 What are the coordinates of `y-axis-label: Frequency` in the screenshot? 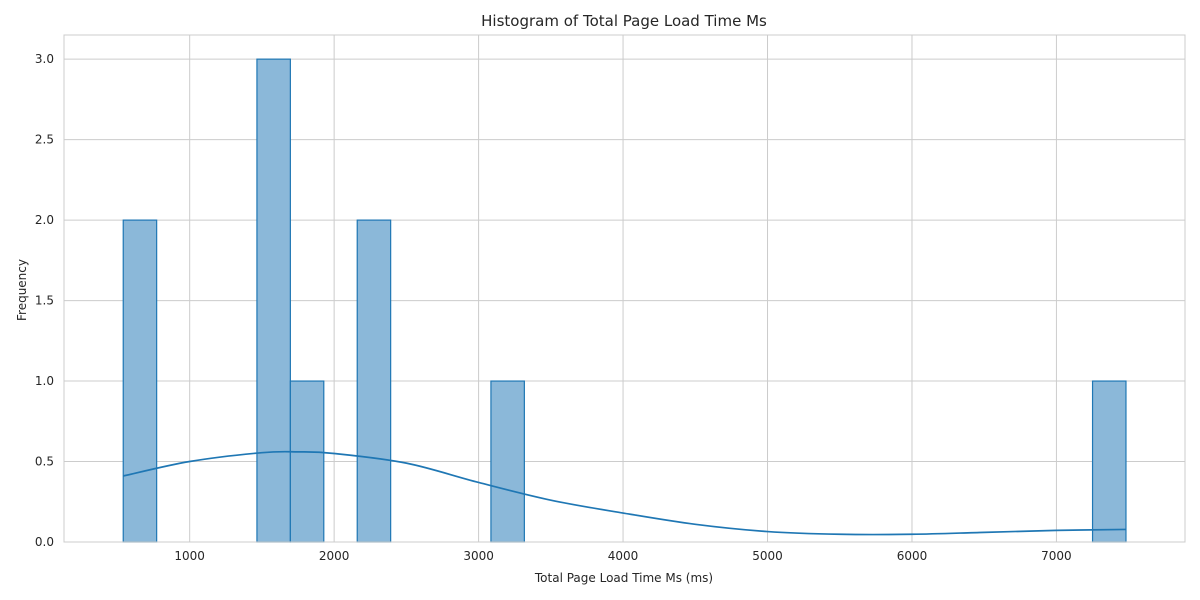 It's located at (22, 290).